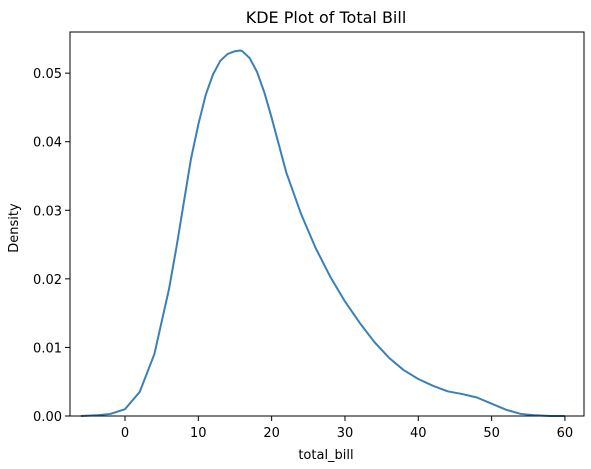  What do you see at coordinates (14, 228) in the screenshot?
I see `y-axis-label: Density` at bounding box center [14, 228].